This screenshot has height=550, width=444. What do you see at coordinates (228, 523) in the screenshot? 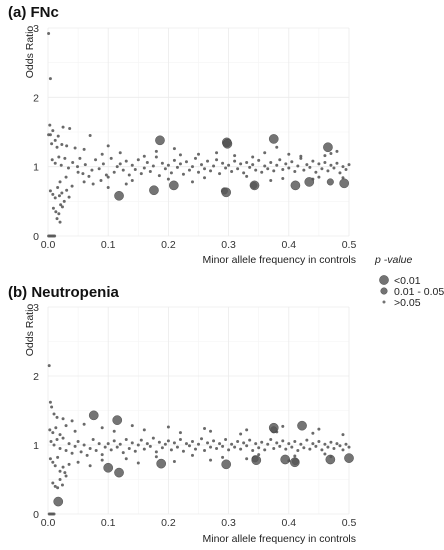
I see `x-tick-label: 0.3` at bounding box center [228, 523].